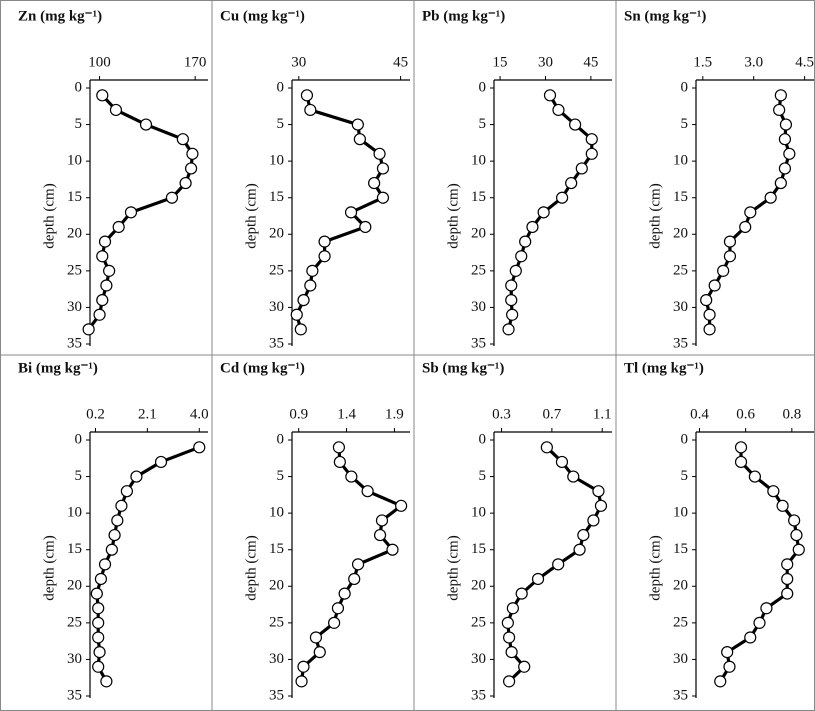 The width and height of the screenshot is (815, 711). I want to click on panel-title: Sb (mg kg⁻¹), so click(463, 368).